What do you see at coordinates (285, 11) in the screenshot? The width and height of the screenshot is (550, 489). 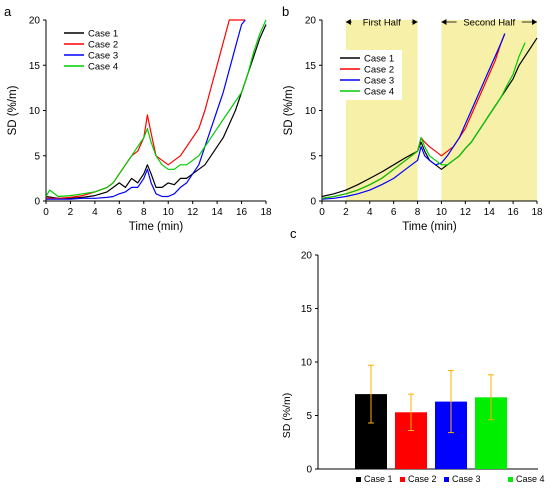 I see `panel-letter: b` at bounding box center [285, 11].